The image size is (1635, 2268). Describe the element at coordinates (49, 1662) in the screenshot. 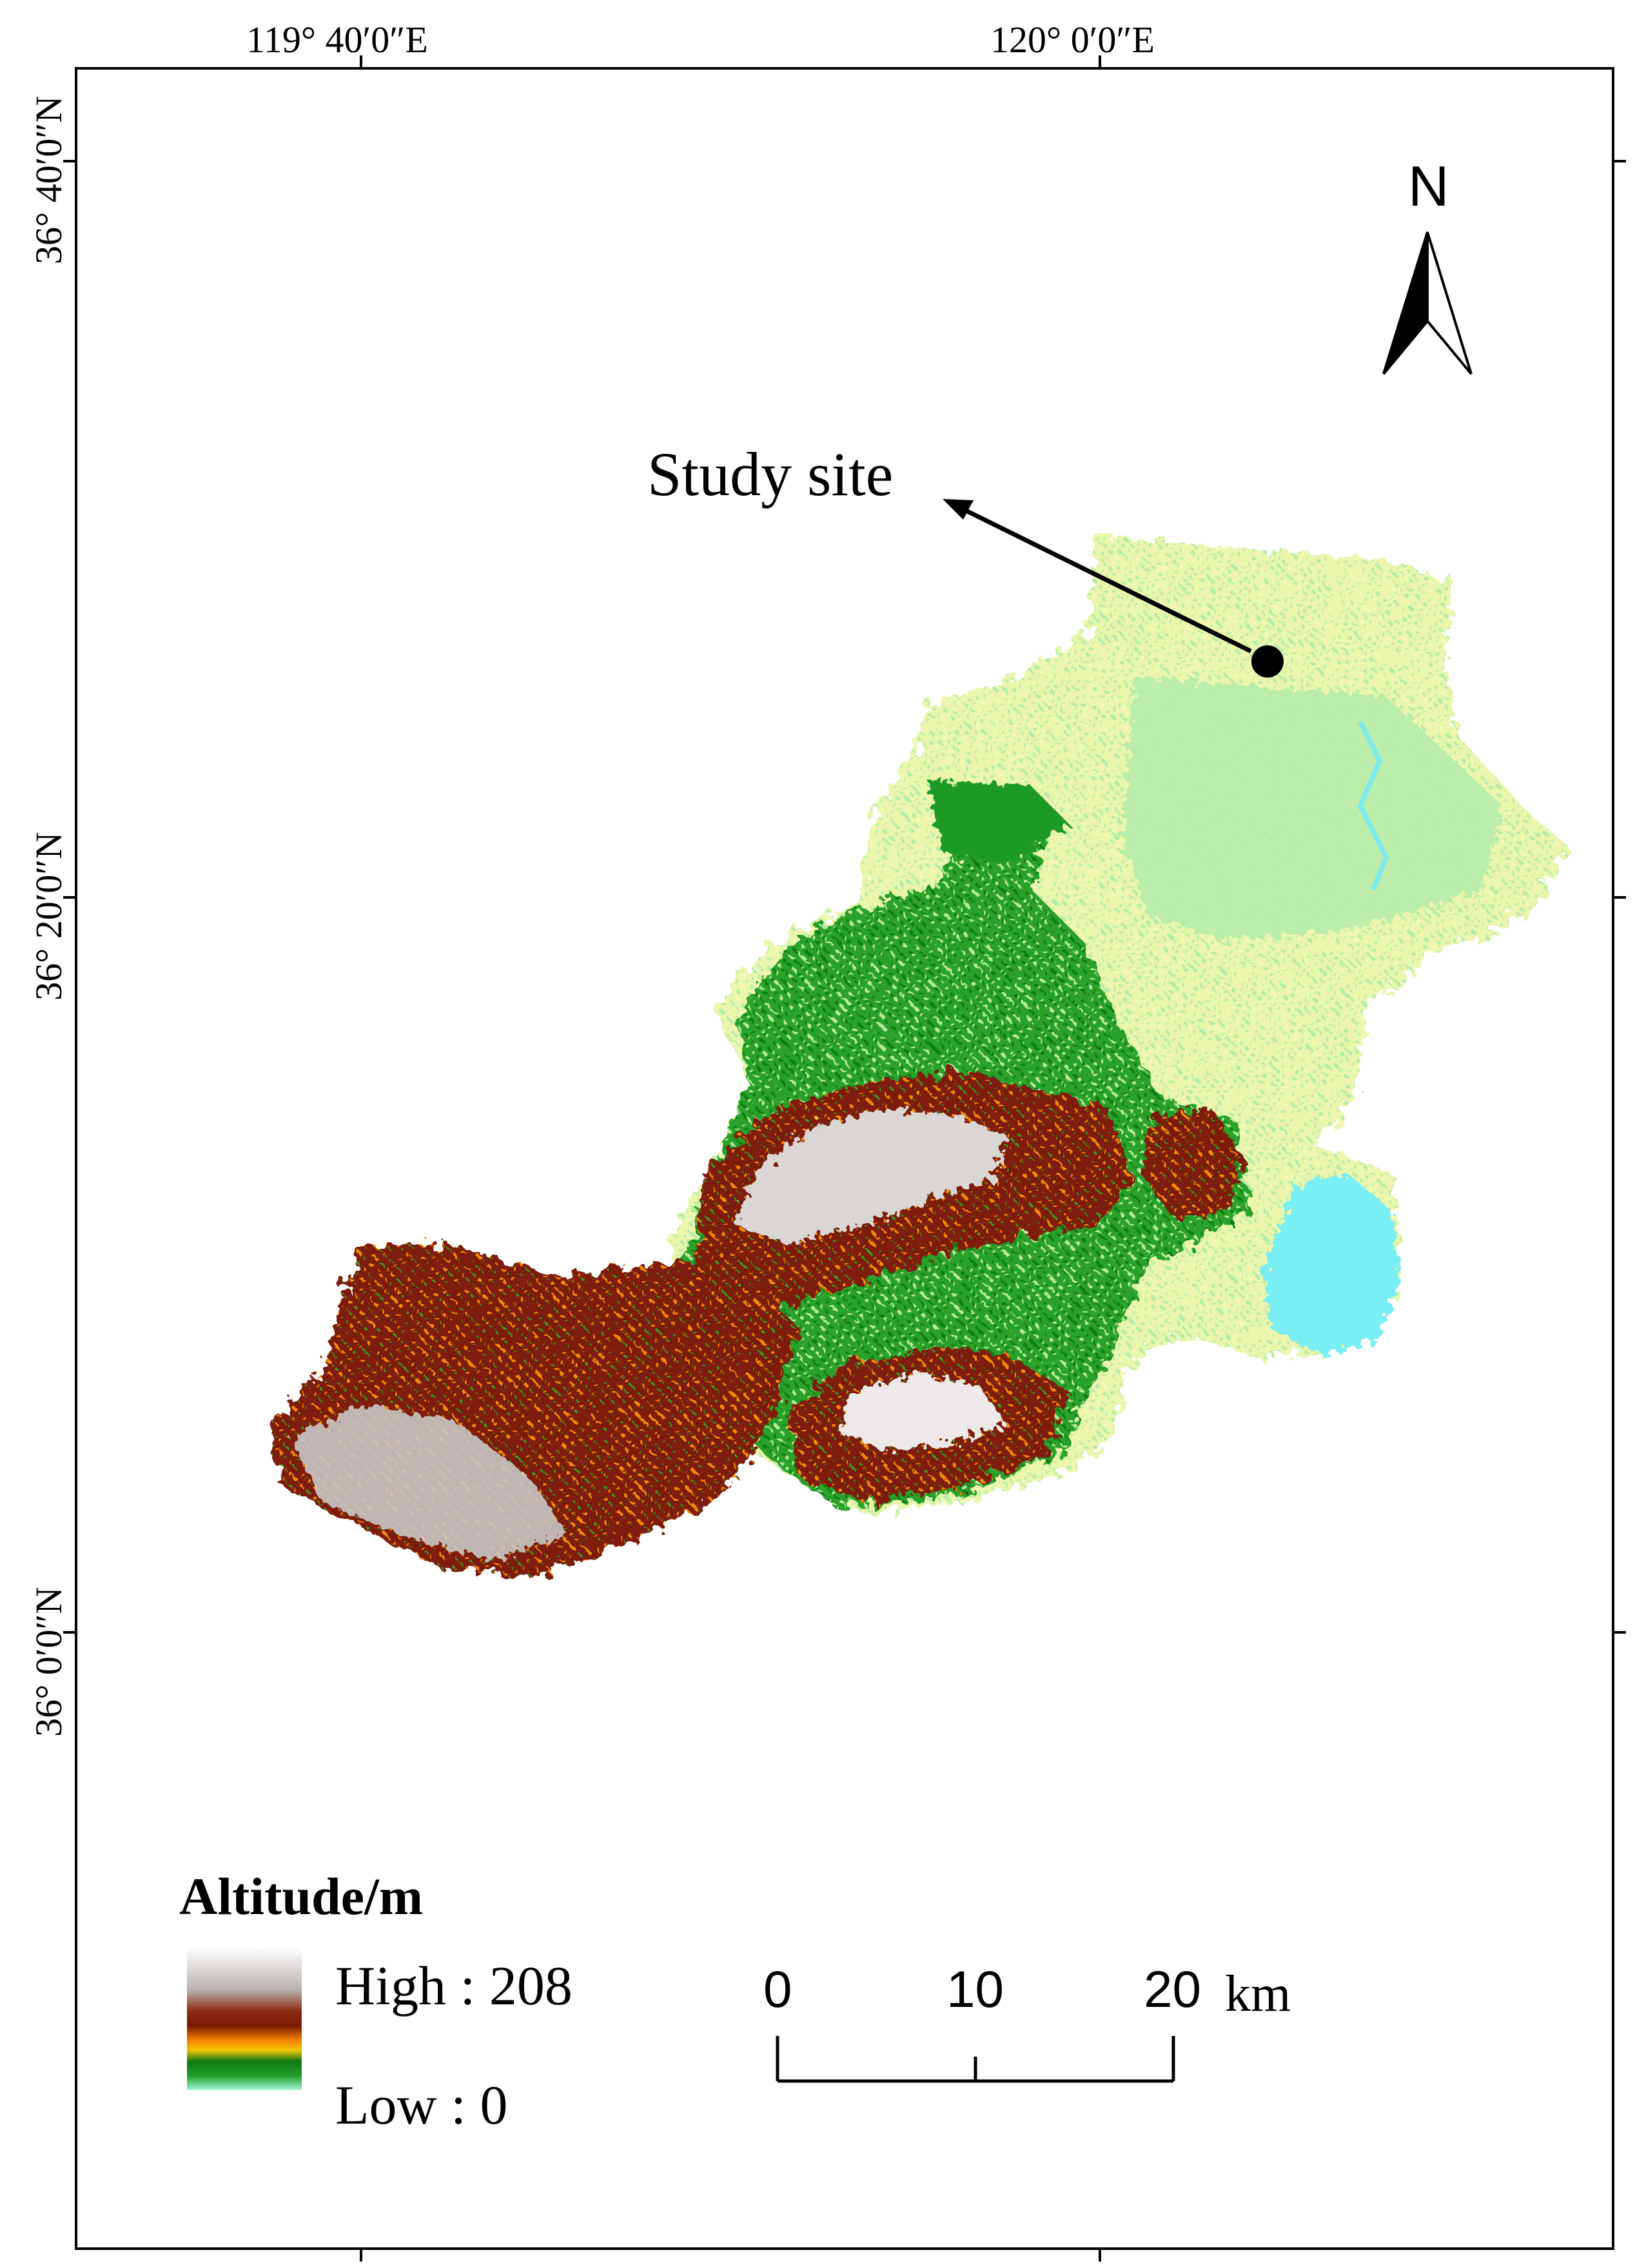

I see `lat-label-south: 36° 0′0″N` at that location.